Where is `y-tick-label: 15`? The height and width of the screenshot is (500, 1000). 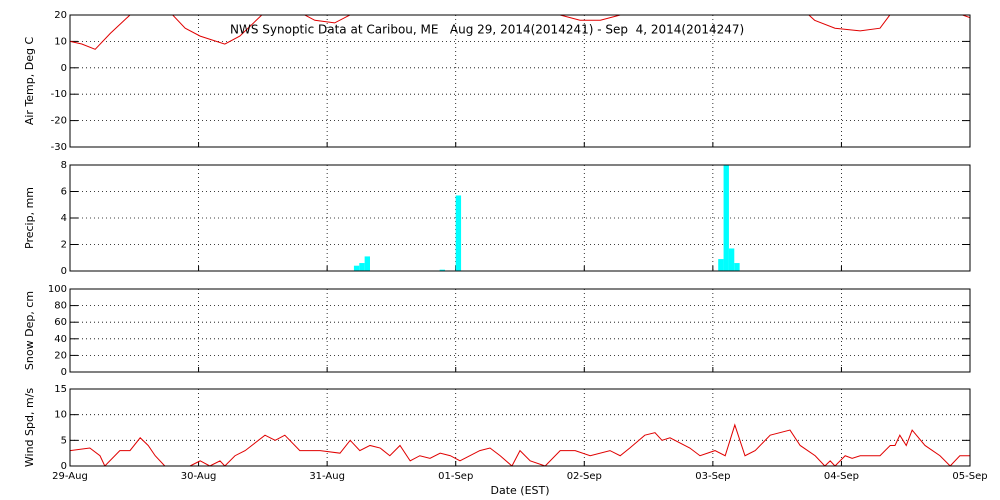 y-tick-label: 15 is located at coordinates (60, 389).